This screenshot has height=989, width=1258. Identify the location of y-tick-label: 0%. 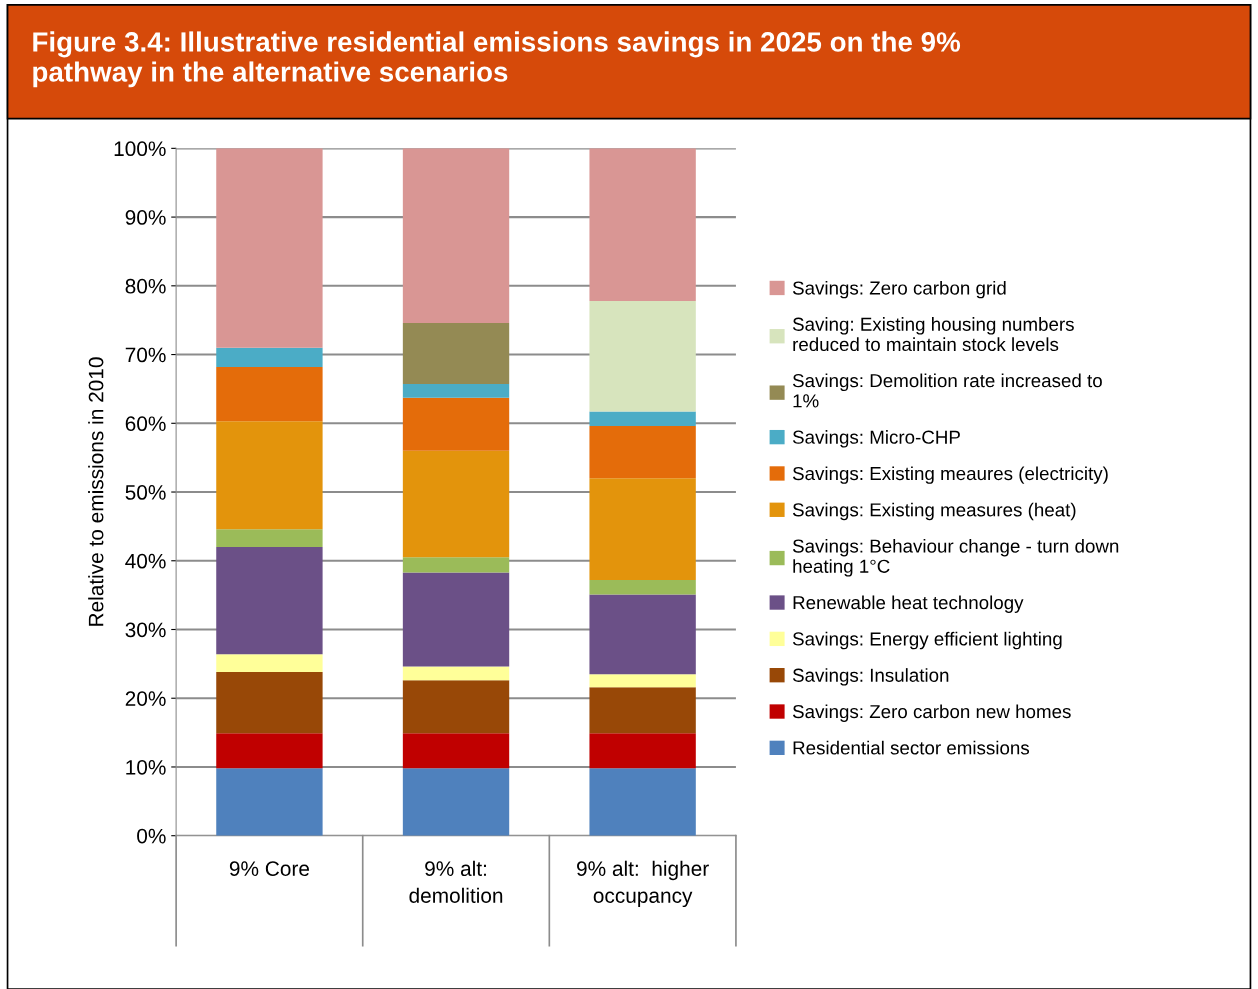
(151, 836).